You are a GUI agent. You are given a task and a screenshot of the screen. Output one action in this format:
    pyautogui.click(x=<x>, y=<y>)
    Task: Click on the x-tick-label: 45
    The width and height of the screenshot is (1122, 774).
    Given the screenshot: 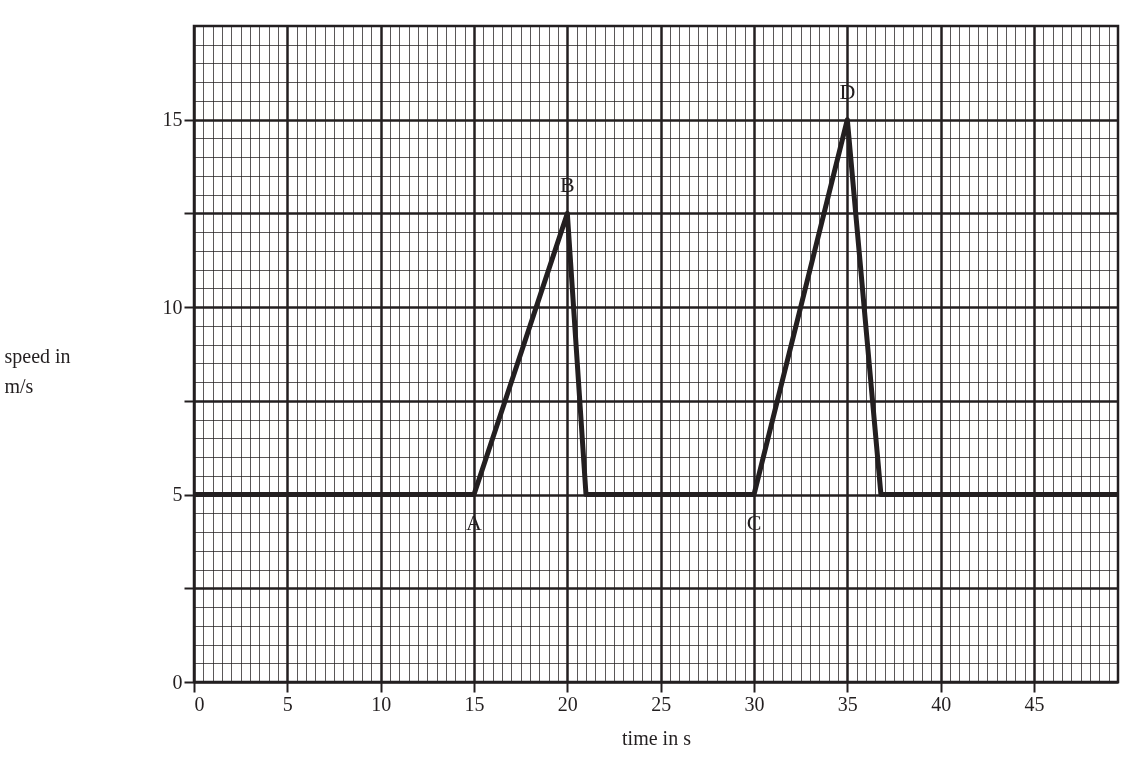 What is the action you would take?
    pyautogui.click(x=1034, y=703)
    